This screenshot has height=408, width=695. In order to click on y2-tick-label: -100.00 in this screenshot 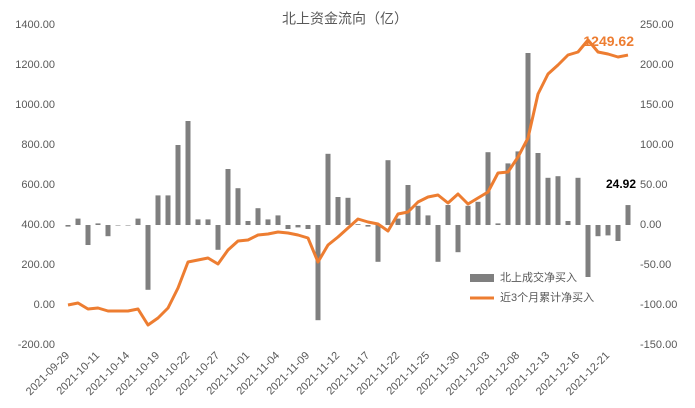, I will do `click(658, 305)`.